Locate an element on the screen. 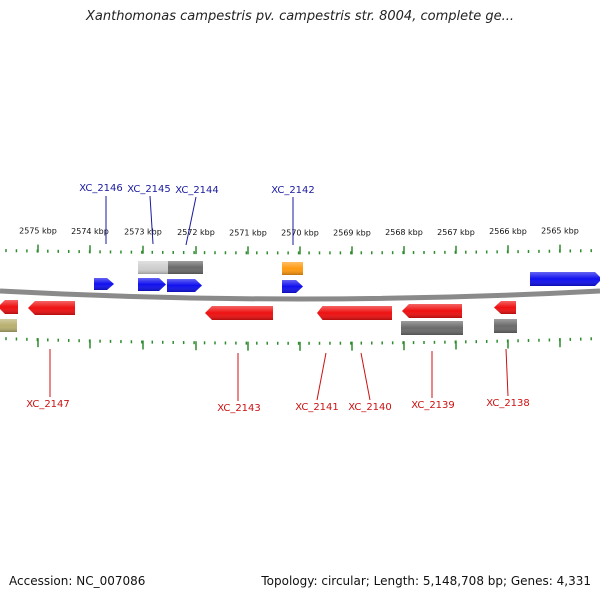 Image resolution: width=600 pixels, height=600 pixels. gene-features is located at coordinates (300, 298).